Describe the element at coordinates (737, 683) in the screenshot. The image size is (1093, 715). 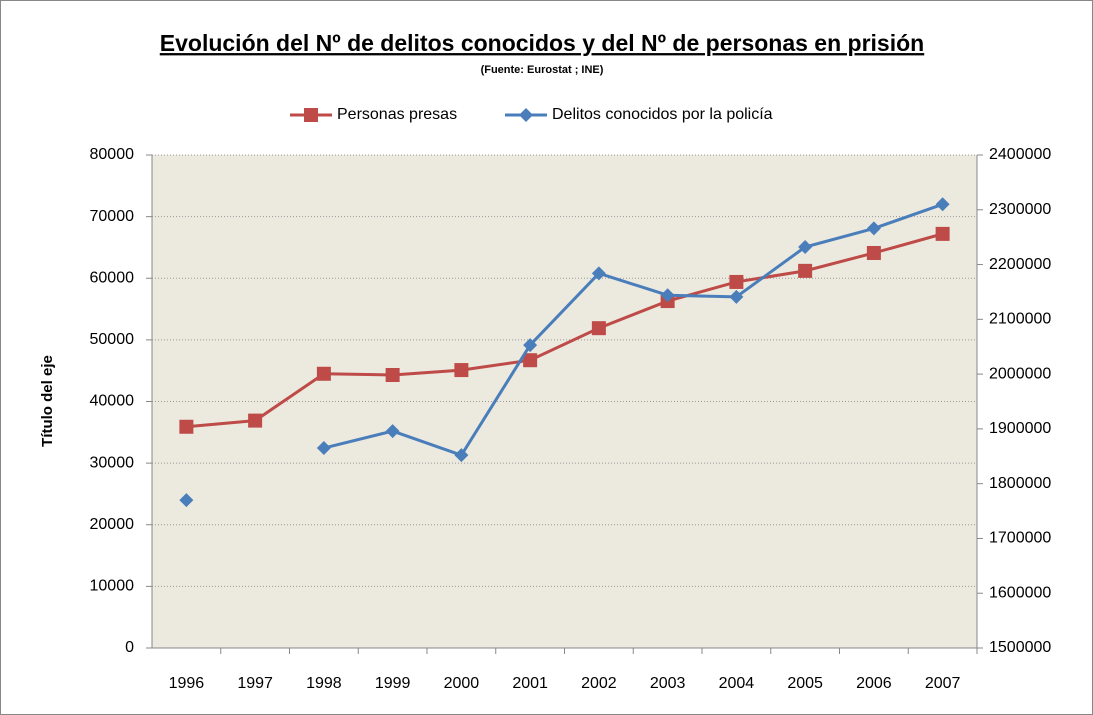
I see `x-tick-label: 2004` at that location.